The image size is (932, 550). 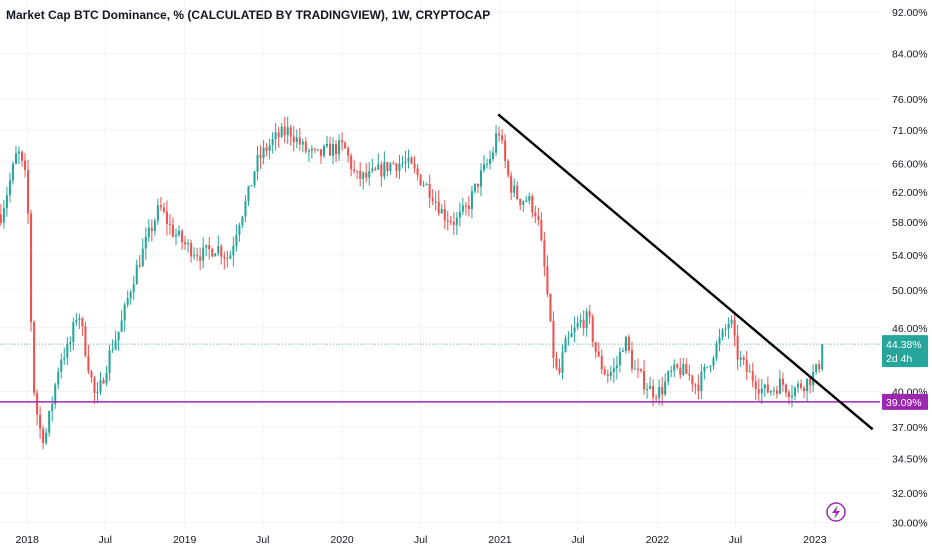 What do you see at coordinates (342, 540) in the screenshot?
I see `x-axis-tick-label: 2020` at bounding box center [342, 540].